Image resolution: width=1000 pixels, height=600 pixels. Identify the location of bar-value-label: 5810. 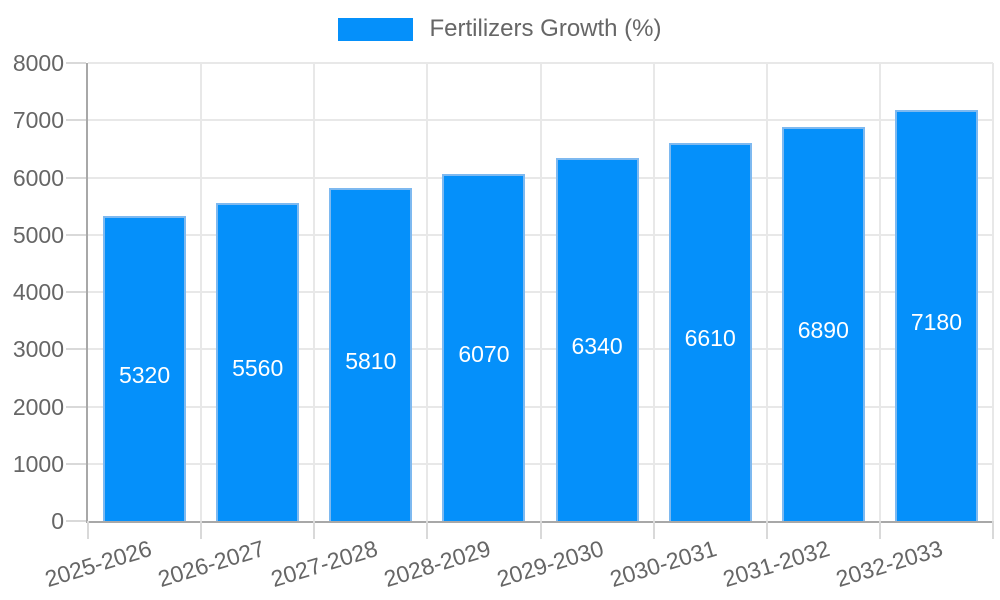
(371, 361).